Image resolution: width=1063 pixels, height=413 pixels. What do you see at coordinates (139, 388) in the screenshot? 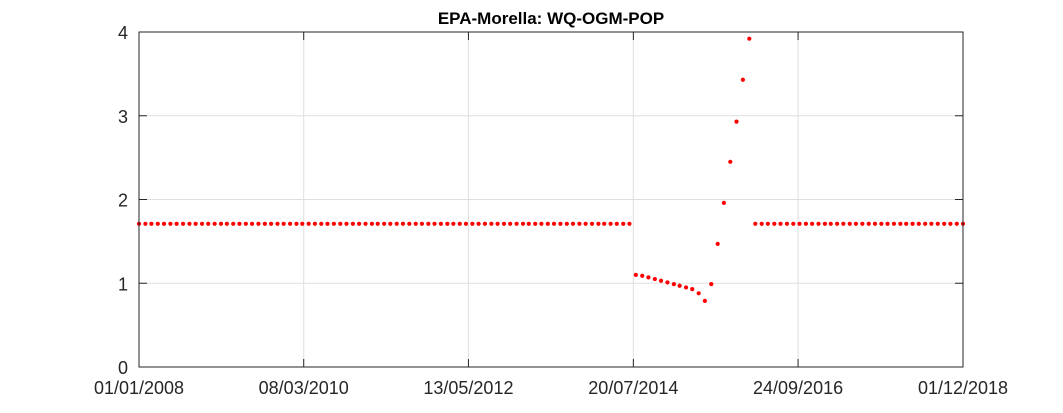
I see `x-tick-label: 01/01/2008` at bounding box center [139, 388].